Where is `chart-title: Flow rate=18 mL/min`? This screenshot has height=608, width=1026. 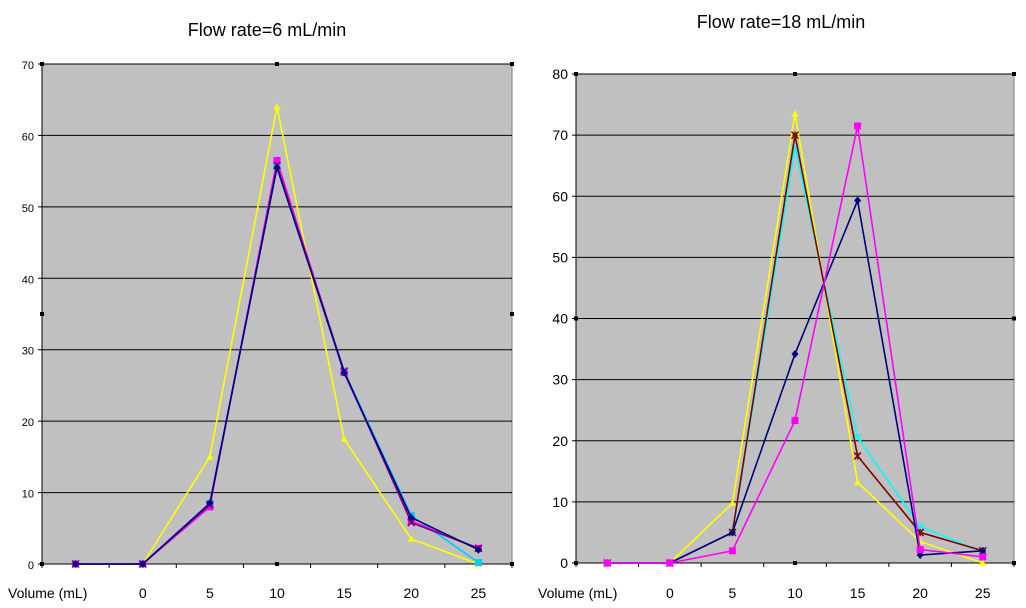
chart-title: Flow rate=18 mL/min is located at coordinates (781, 22).